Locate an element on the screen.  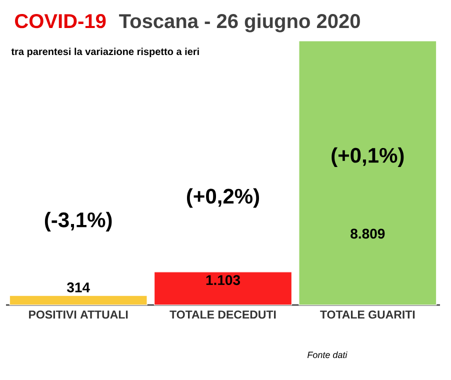
chart-subtitle: Toscana - 26 giugno 2020 is located at coordinates (239, 23).